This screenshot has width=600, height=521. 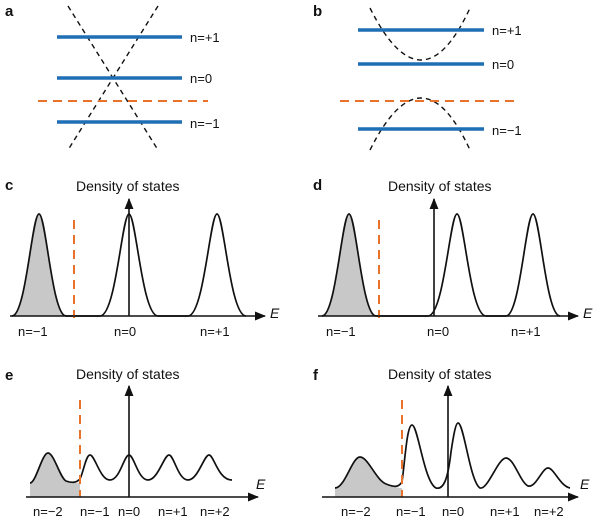 I want to click on panel-d-letter: d, so click(x=317, y=185).